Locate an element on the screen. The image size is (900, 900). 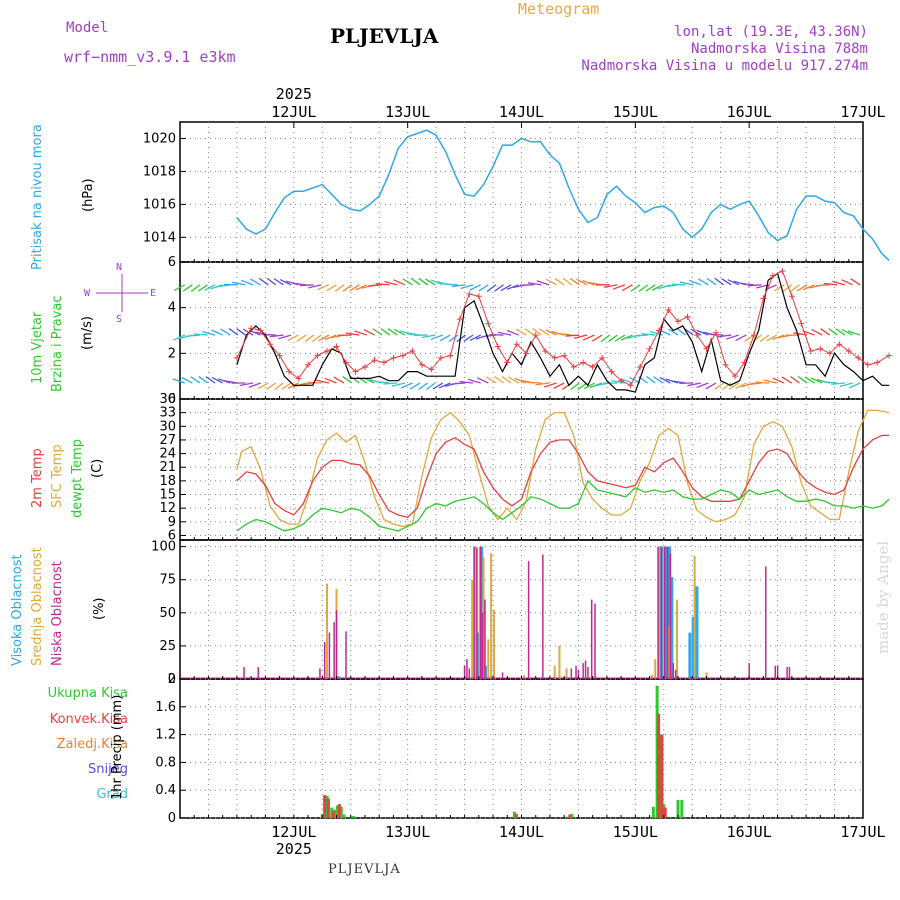
compass-west: W is located at coordinates (87, 293).